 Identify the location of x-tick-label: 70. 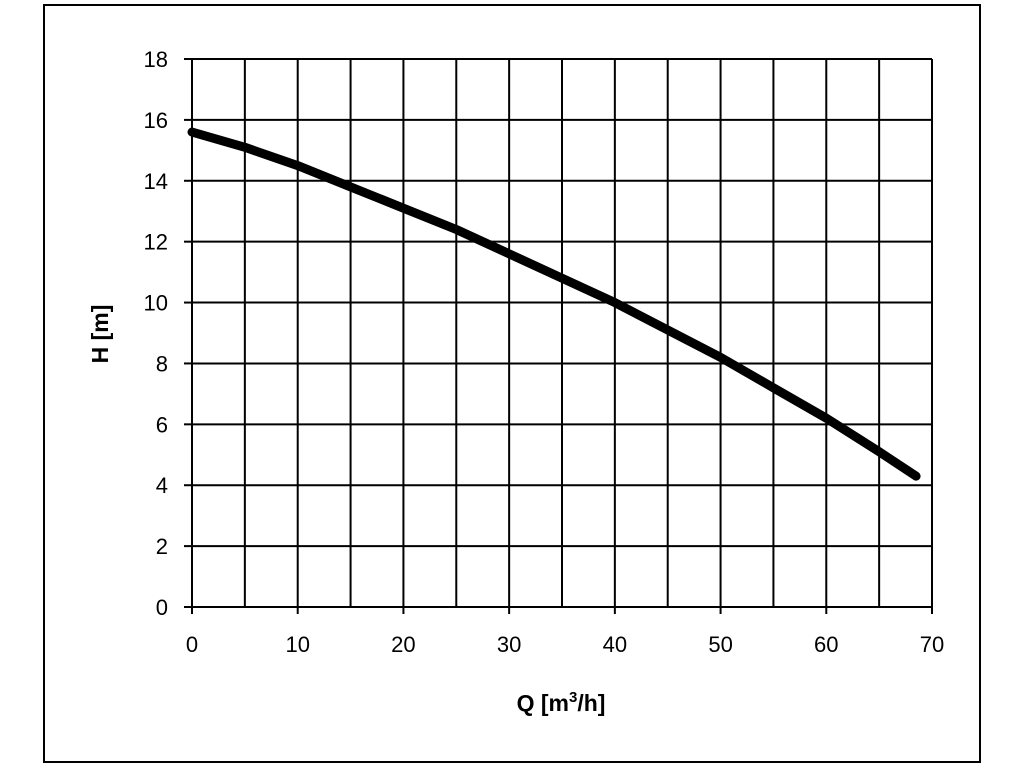
(932, 644).